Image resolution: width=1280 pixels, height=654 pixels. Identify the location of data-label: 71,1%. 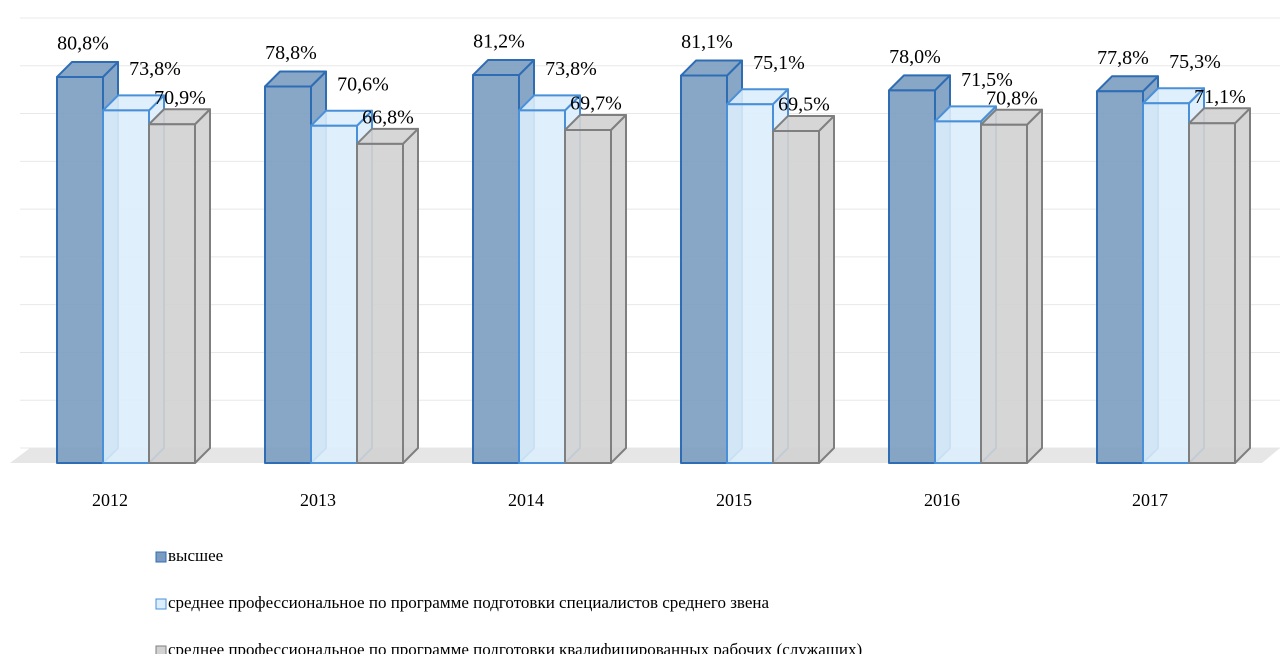
(1220, 97).